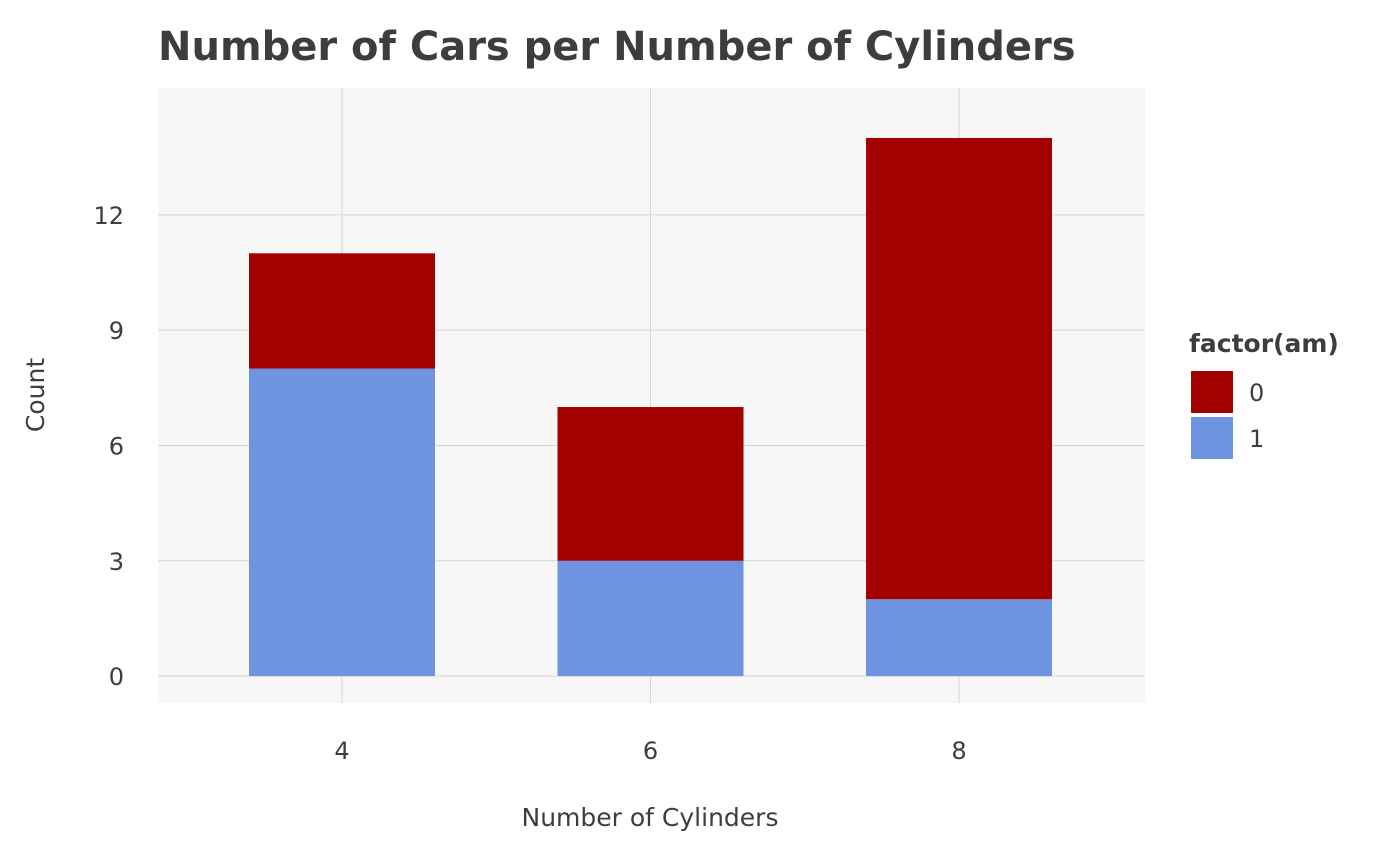 The width and height of the screenshot is (1400, 865). I want to click on x-tick-label: 8, so click(958, 751).